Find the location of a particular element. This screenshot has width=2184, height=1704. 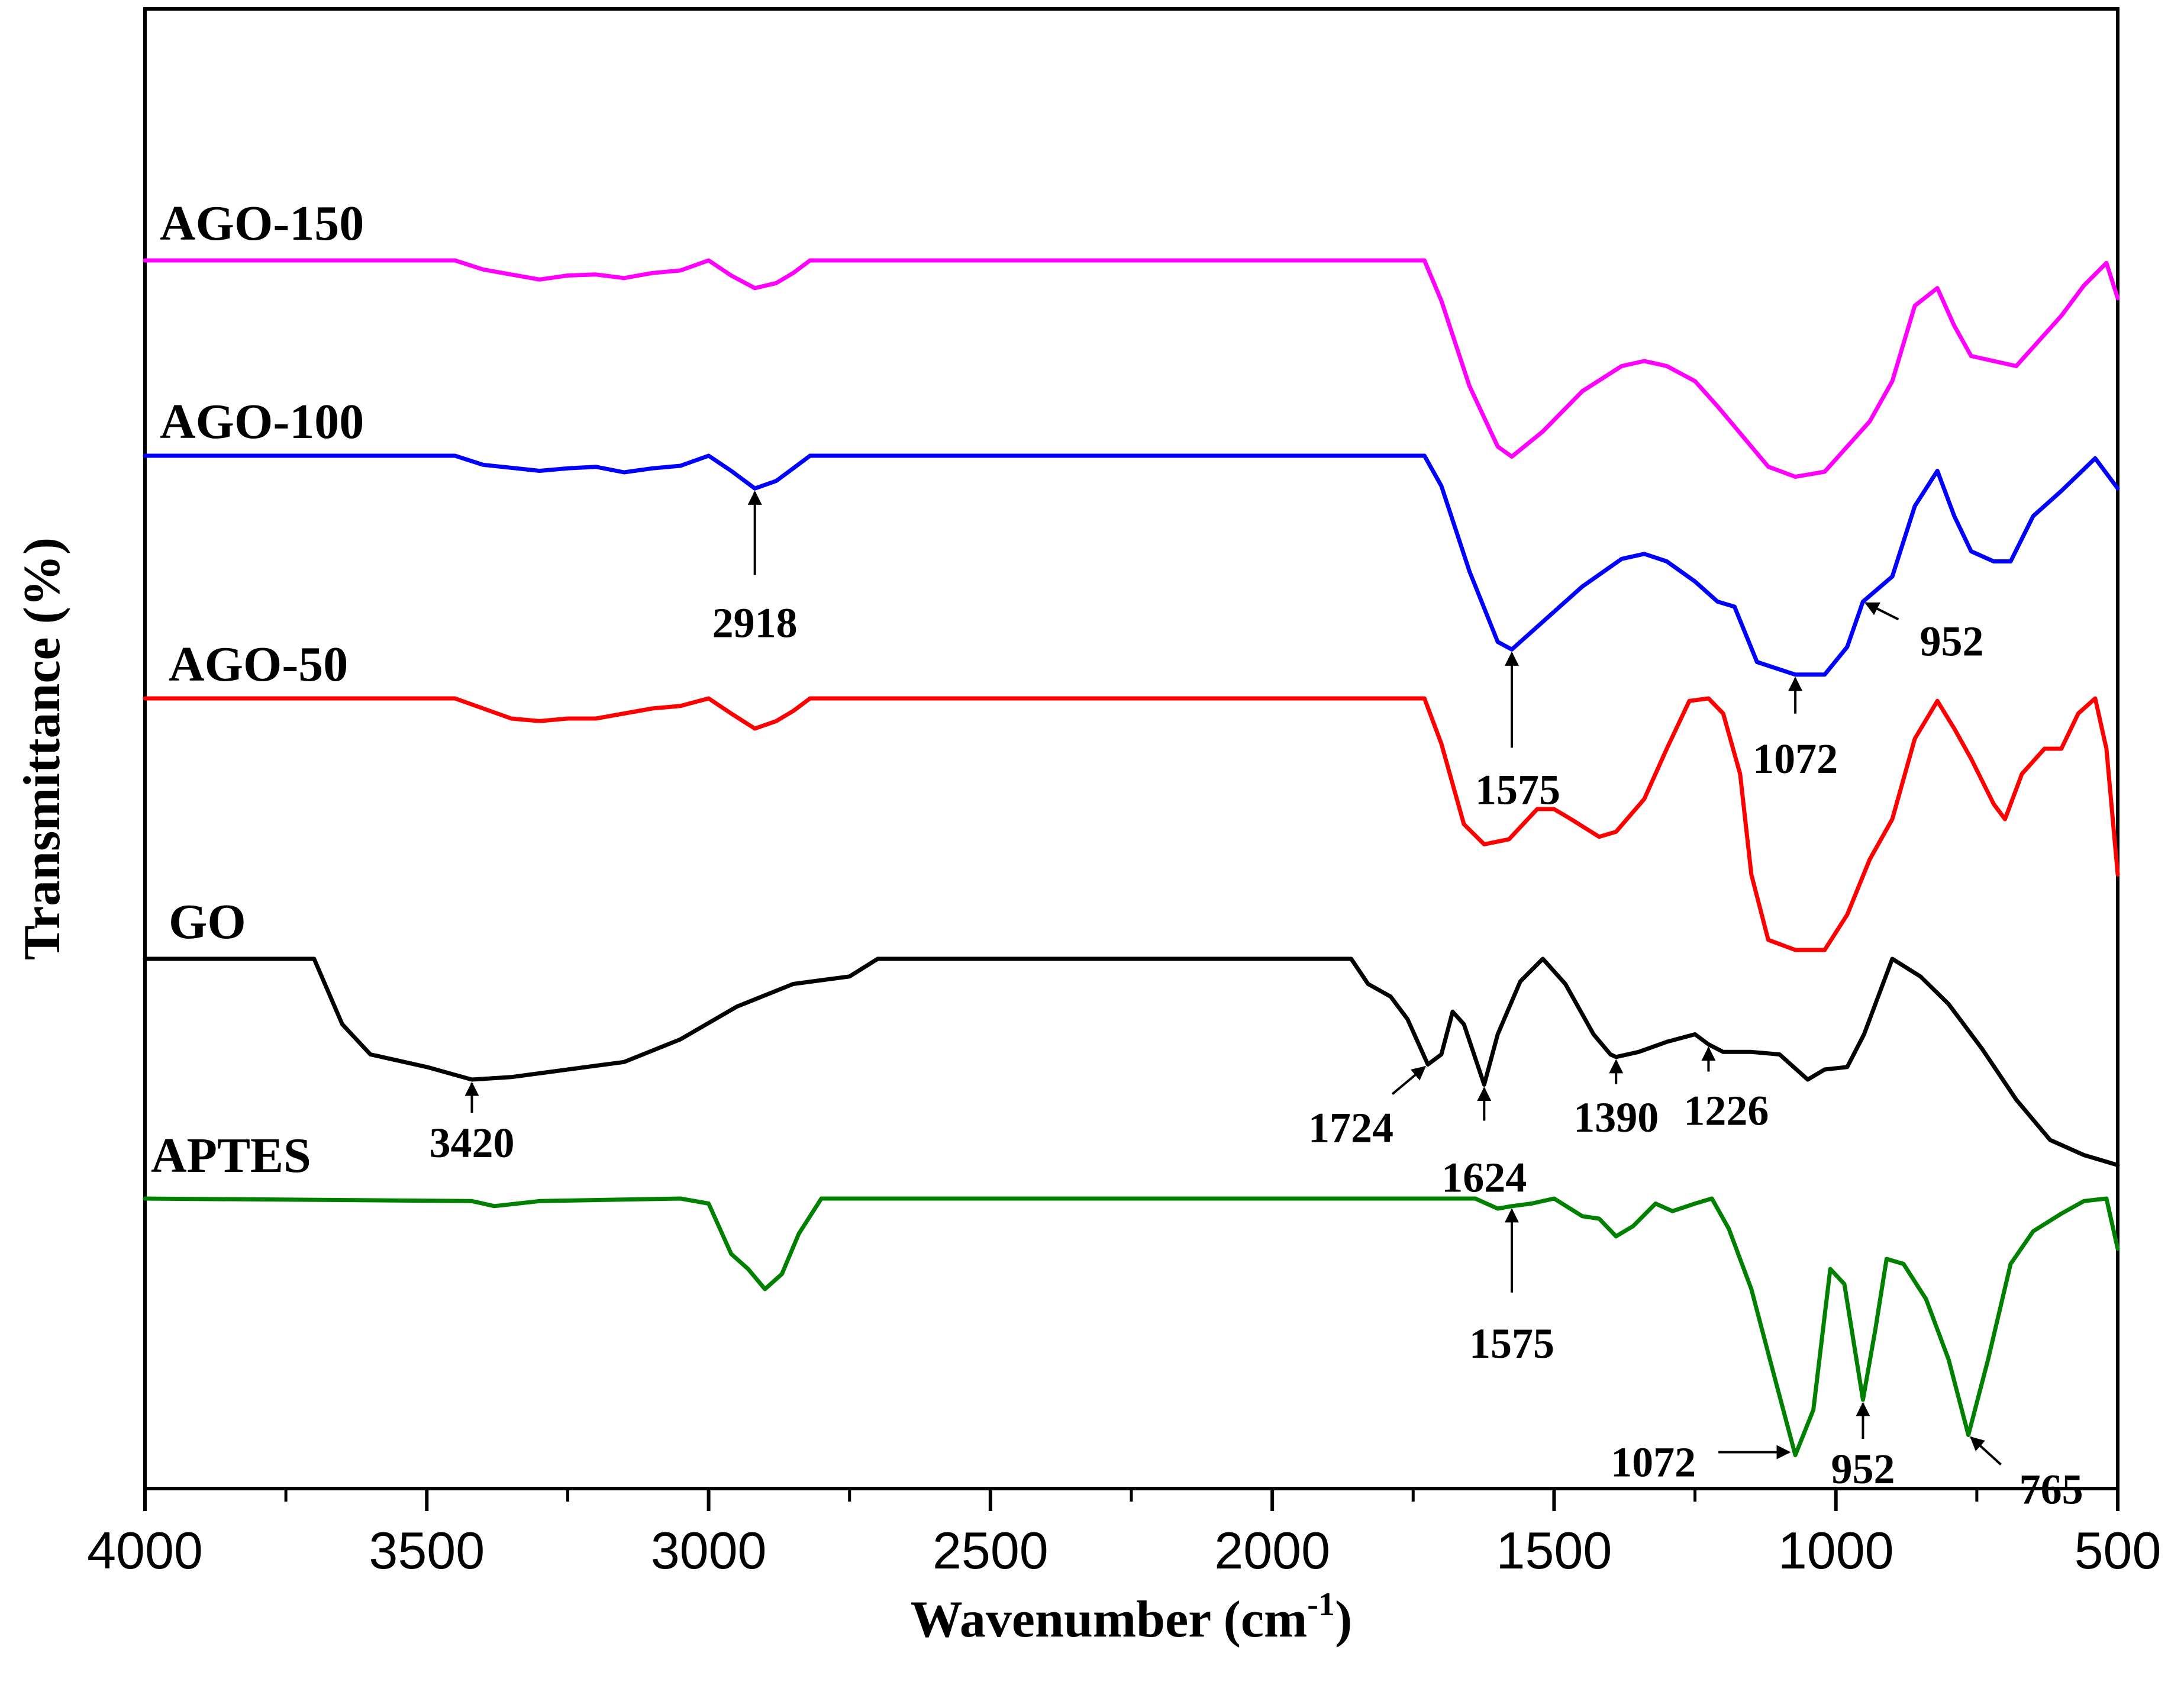

series-line-aptes is located at coordinates (1131, 1326).